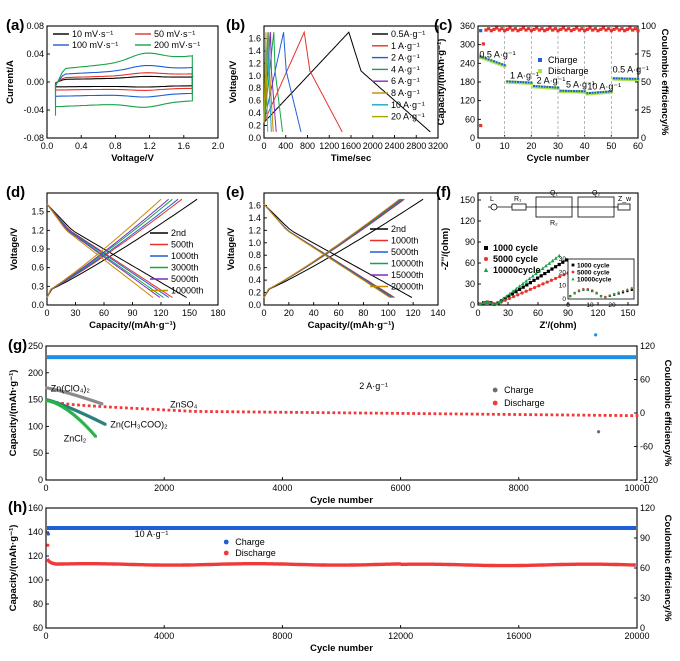 The height and width of the screenshot is (661, 680). Describe the element at coordinates (394, 146) in the screenshot. I see `x-tick-label: 2400` at that location.